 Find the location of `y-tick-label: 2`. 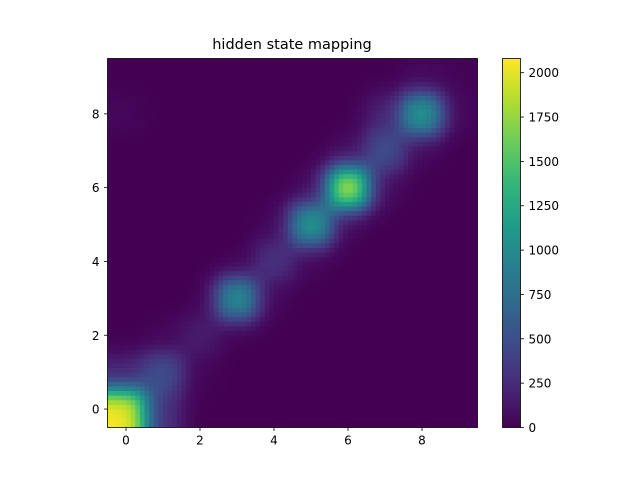

y-tick-label: 2 is located at coordinates (96, 336).